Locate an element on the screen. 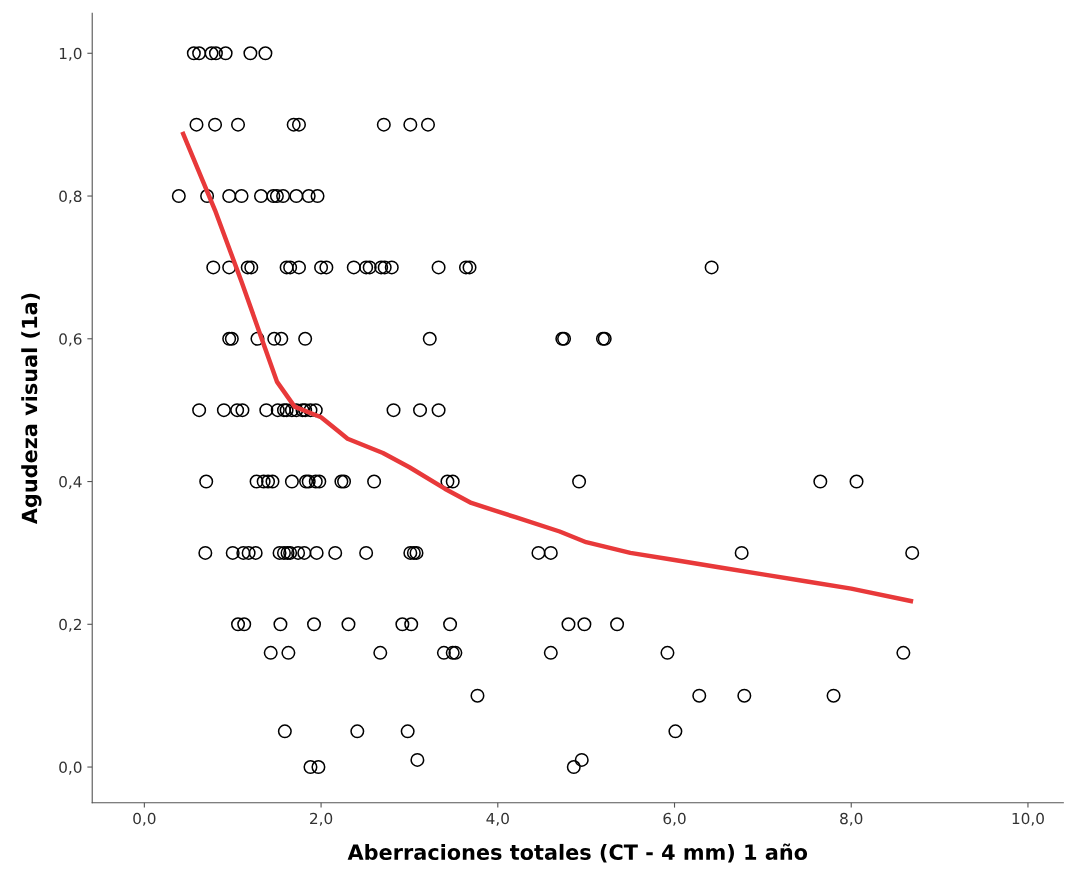 The height and width of the screenshot is (887, 1085). x-tick-label: 4,0 is located at coordinates (497, 819).